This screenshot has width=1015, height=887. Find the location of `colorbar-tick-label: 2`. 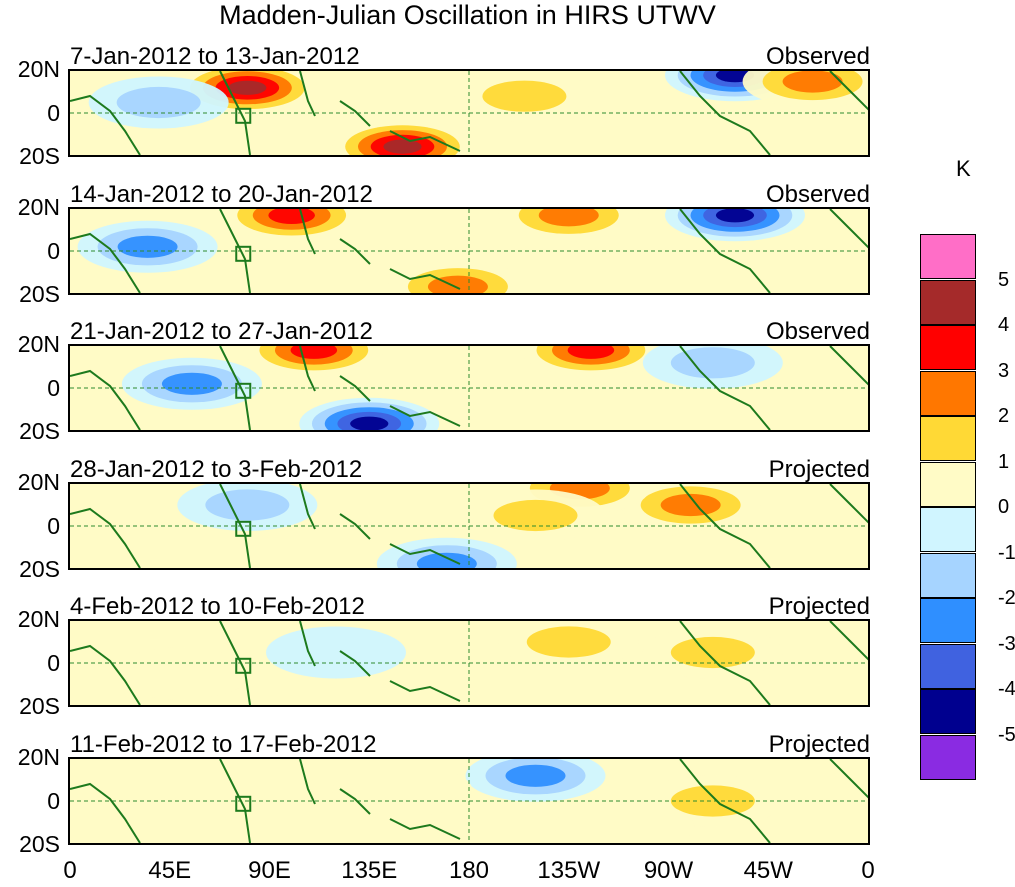

colorbar-tick-label: 2 is located at coordinates (1004, 416).